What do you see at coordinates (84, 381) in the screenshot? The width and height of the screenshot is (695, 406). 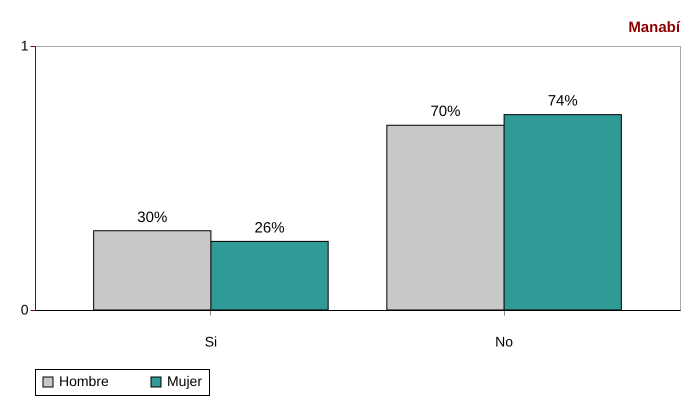 I see `legend-label: Hombre` at bounding box center [84, 381].